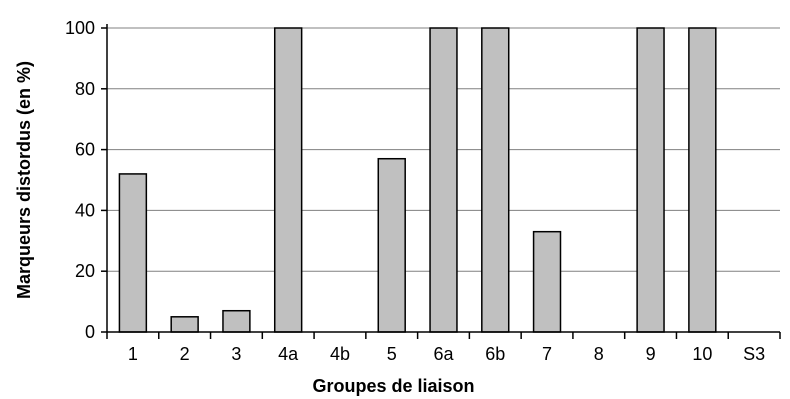 This screenshot has height=399, width=790. What do you see at coordinates (651, 354) in the screenshot?
I see `x-tick-label: 9` at bounding box center [651, 354].